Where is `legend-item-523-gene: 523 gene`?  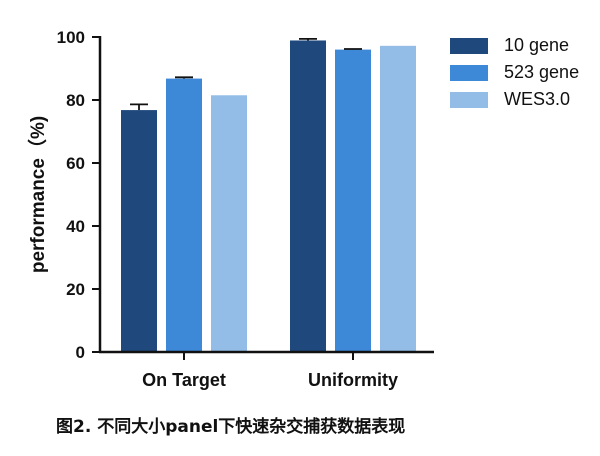 legend-item-523-gene: 523 gene is located at coordinates (514, 72).